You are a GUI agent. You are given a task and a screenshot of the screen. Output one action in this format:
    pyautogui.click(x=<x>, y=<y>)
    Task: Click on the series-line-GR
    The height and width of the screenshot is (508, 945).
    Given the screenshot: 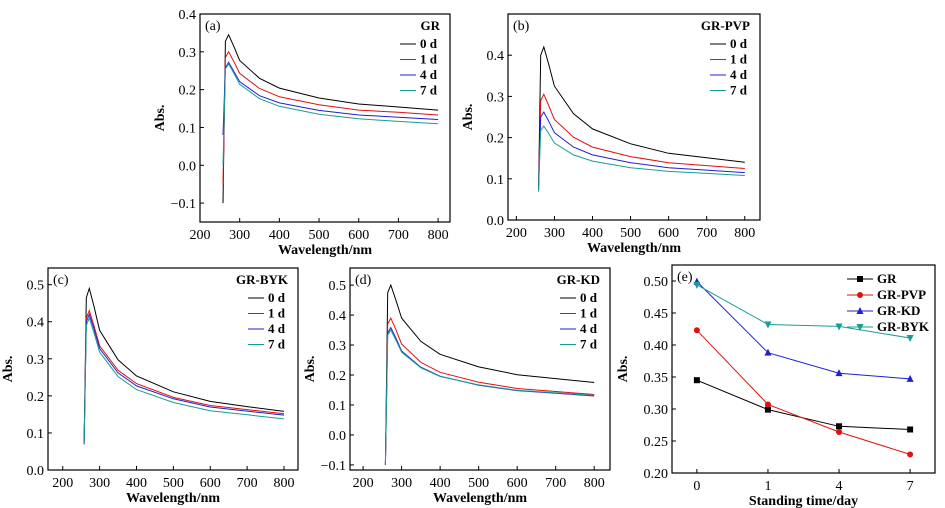 What is the action you would take?
    pyautogui.click(x=803, y=404)
    